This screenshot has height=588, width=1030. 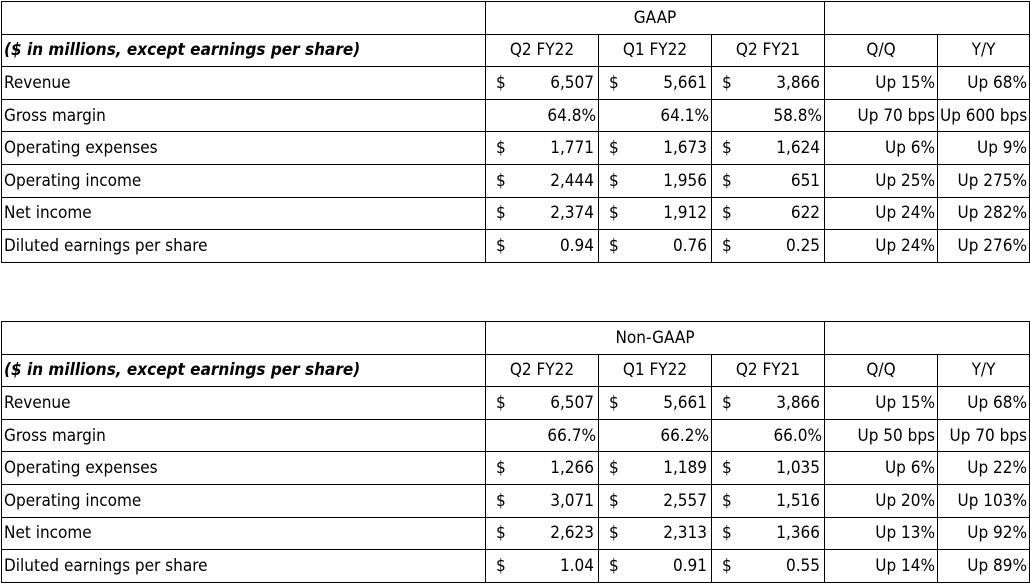 I want to click on change-yy: Up 276%, so click(x=983, y=246).